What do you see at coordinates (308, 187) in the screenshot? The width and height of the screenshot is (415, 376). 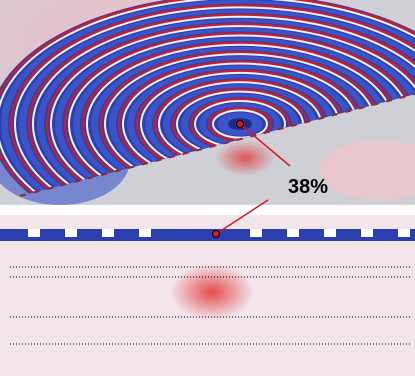 I see `annotation-label: 38%` at bounding box center [308, 187].